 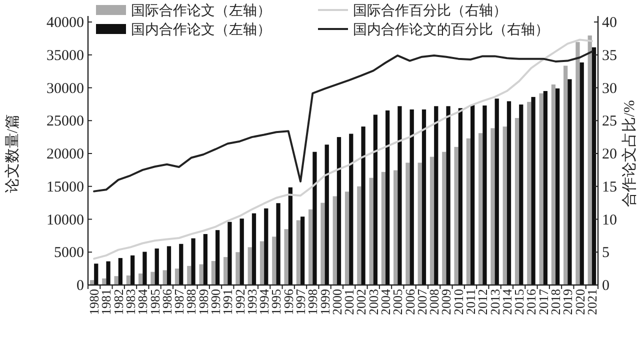 What do you see at coordinates (65, 187) in the screenshot?
I see `y-tick-label: 15000` at bounding box center [65, 187].